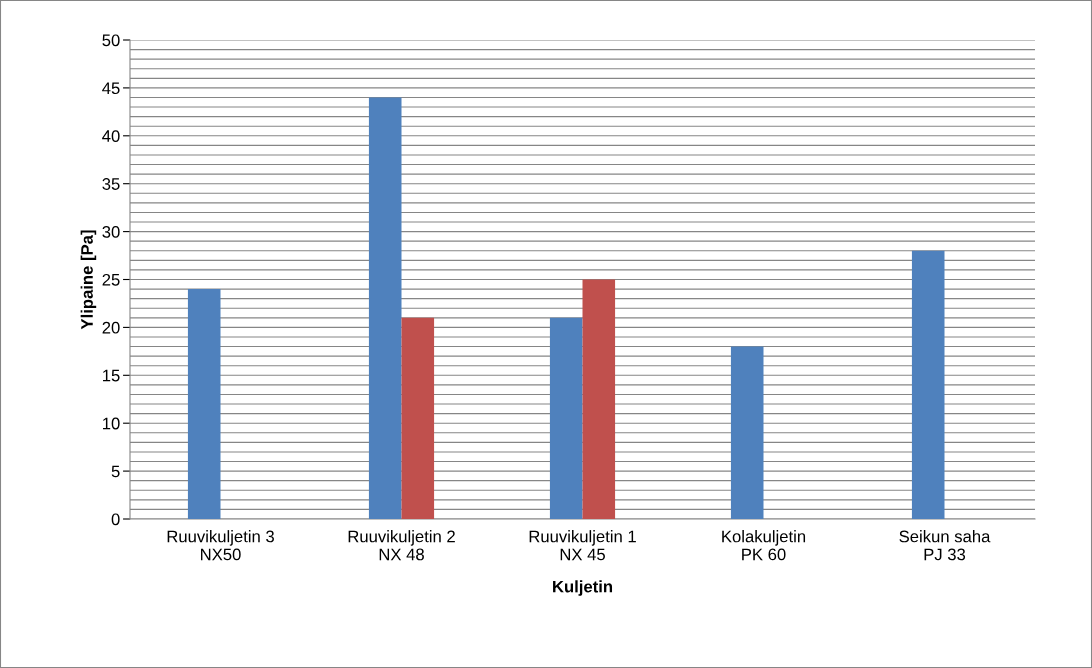  What do you see at coordinates (582, 545) in the screenshot?
I see `x-tick-label: Ruuvikuljetin 1 NX 45` at bounding box center [582, 545].